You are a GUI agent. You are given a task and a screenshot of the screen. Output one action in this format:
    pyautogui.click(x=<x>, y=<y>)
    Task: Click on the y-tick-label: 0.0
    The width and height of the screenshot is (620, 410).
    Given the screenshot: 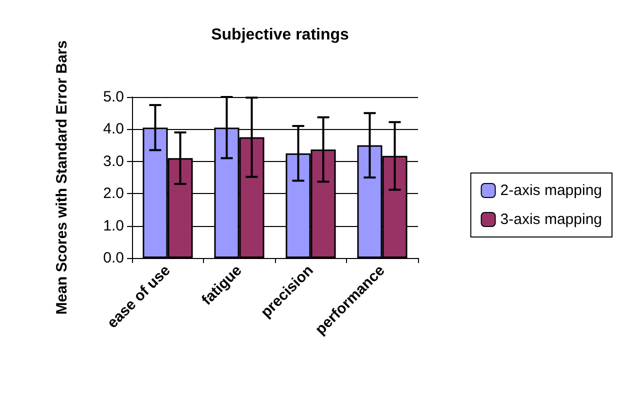 What is the action you would take?
    pyautogui.click(x=113, y=258)
    